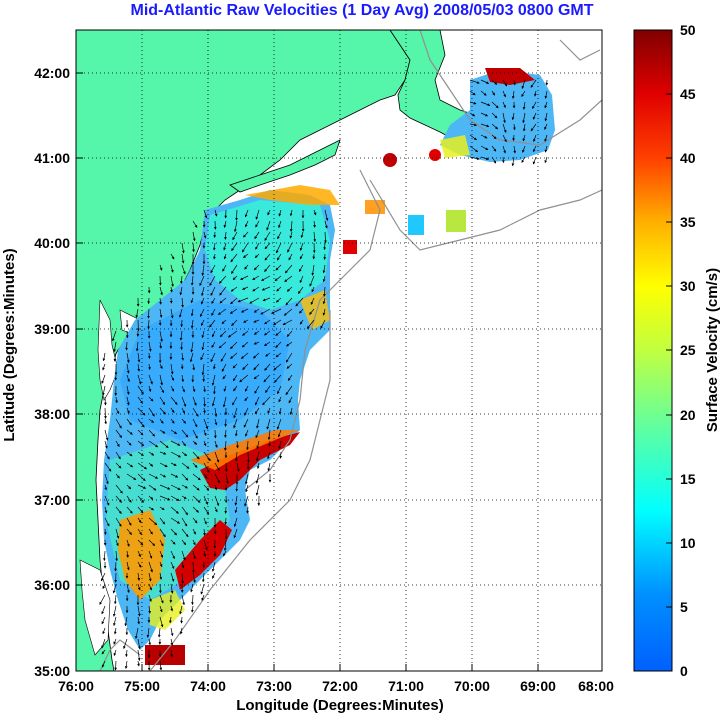 This screenshot has height=714, width=724. I want to click on colorbar-tick-label: 10, so click(688, 543).